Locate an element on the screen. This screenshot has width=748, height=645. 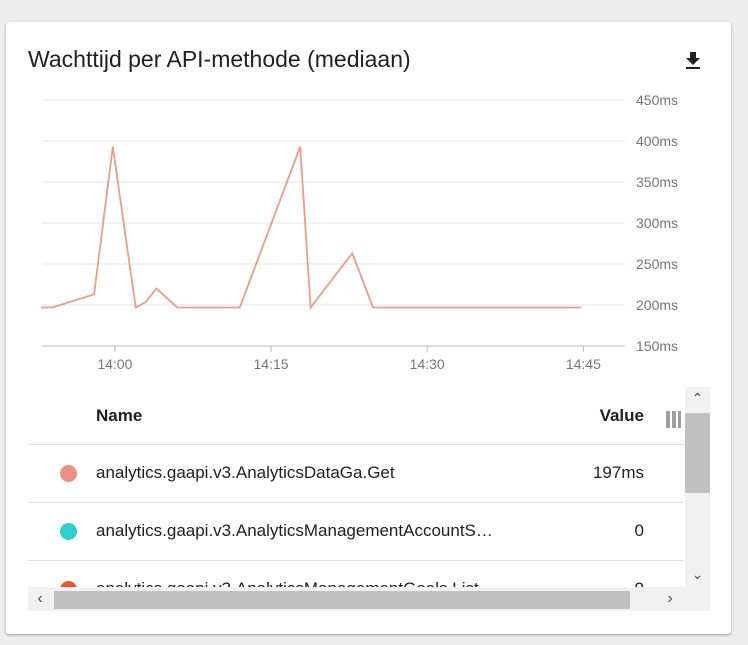
chevron-right-icon: › is located at coordinates (670, 598).